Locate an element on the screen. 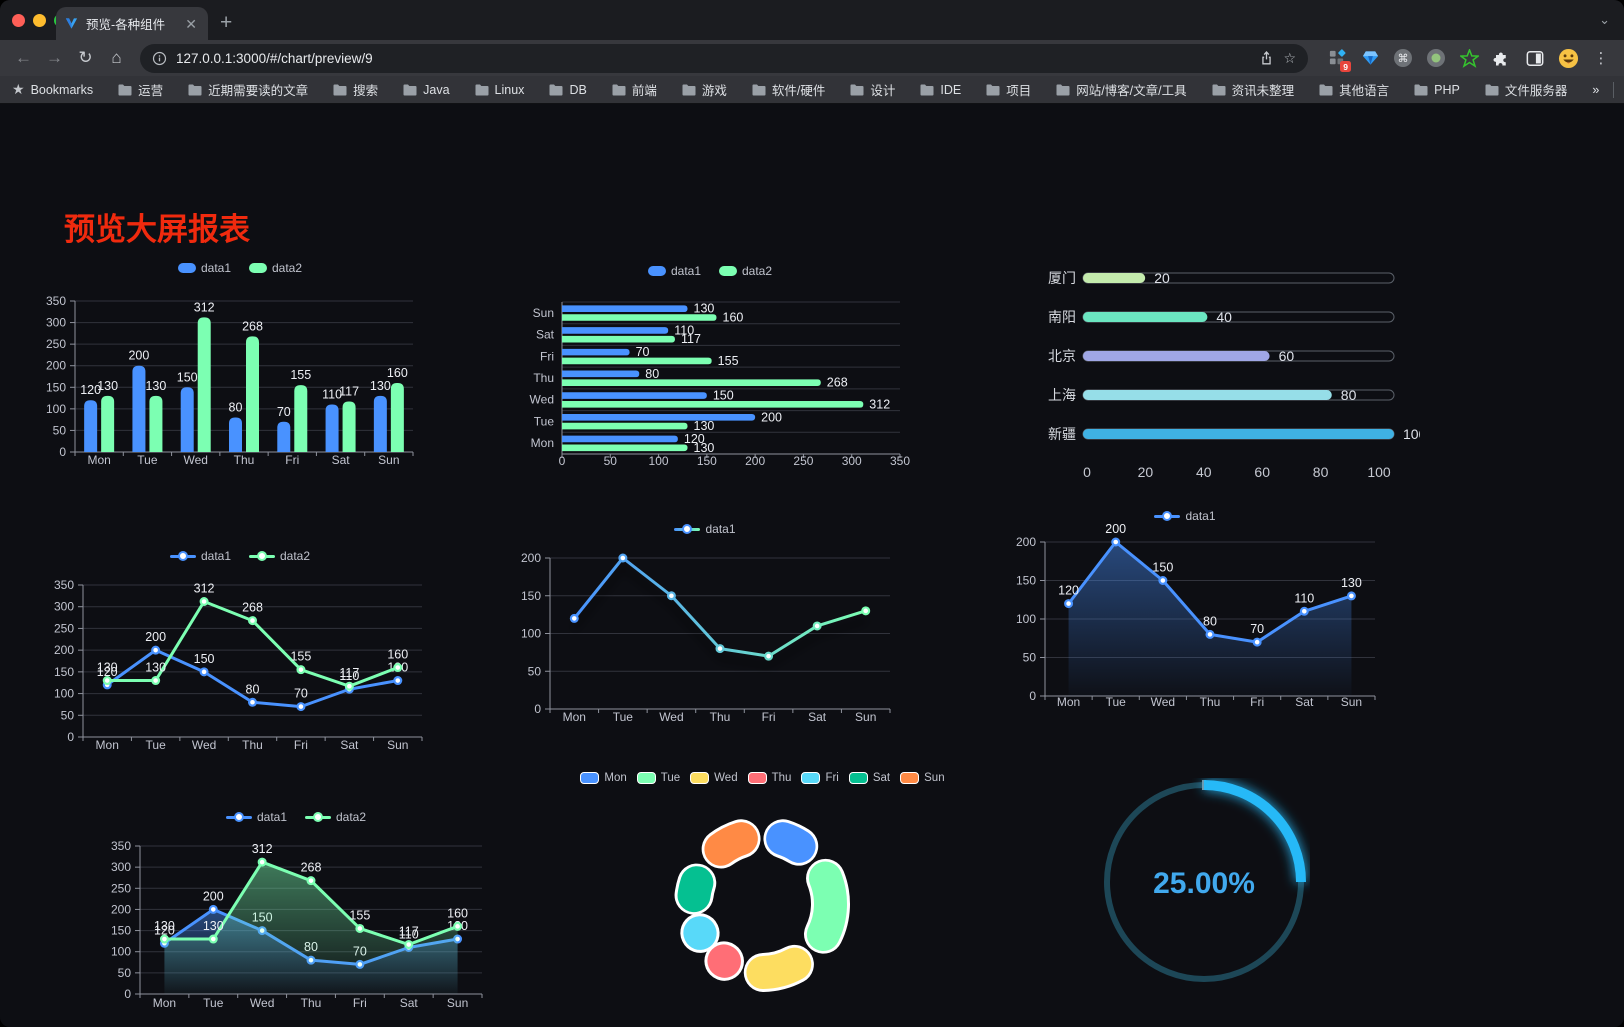  bookmark-folder-item: Linux is located at coordinates (499, 90).